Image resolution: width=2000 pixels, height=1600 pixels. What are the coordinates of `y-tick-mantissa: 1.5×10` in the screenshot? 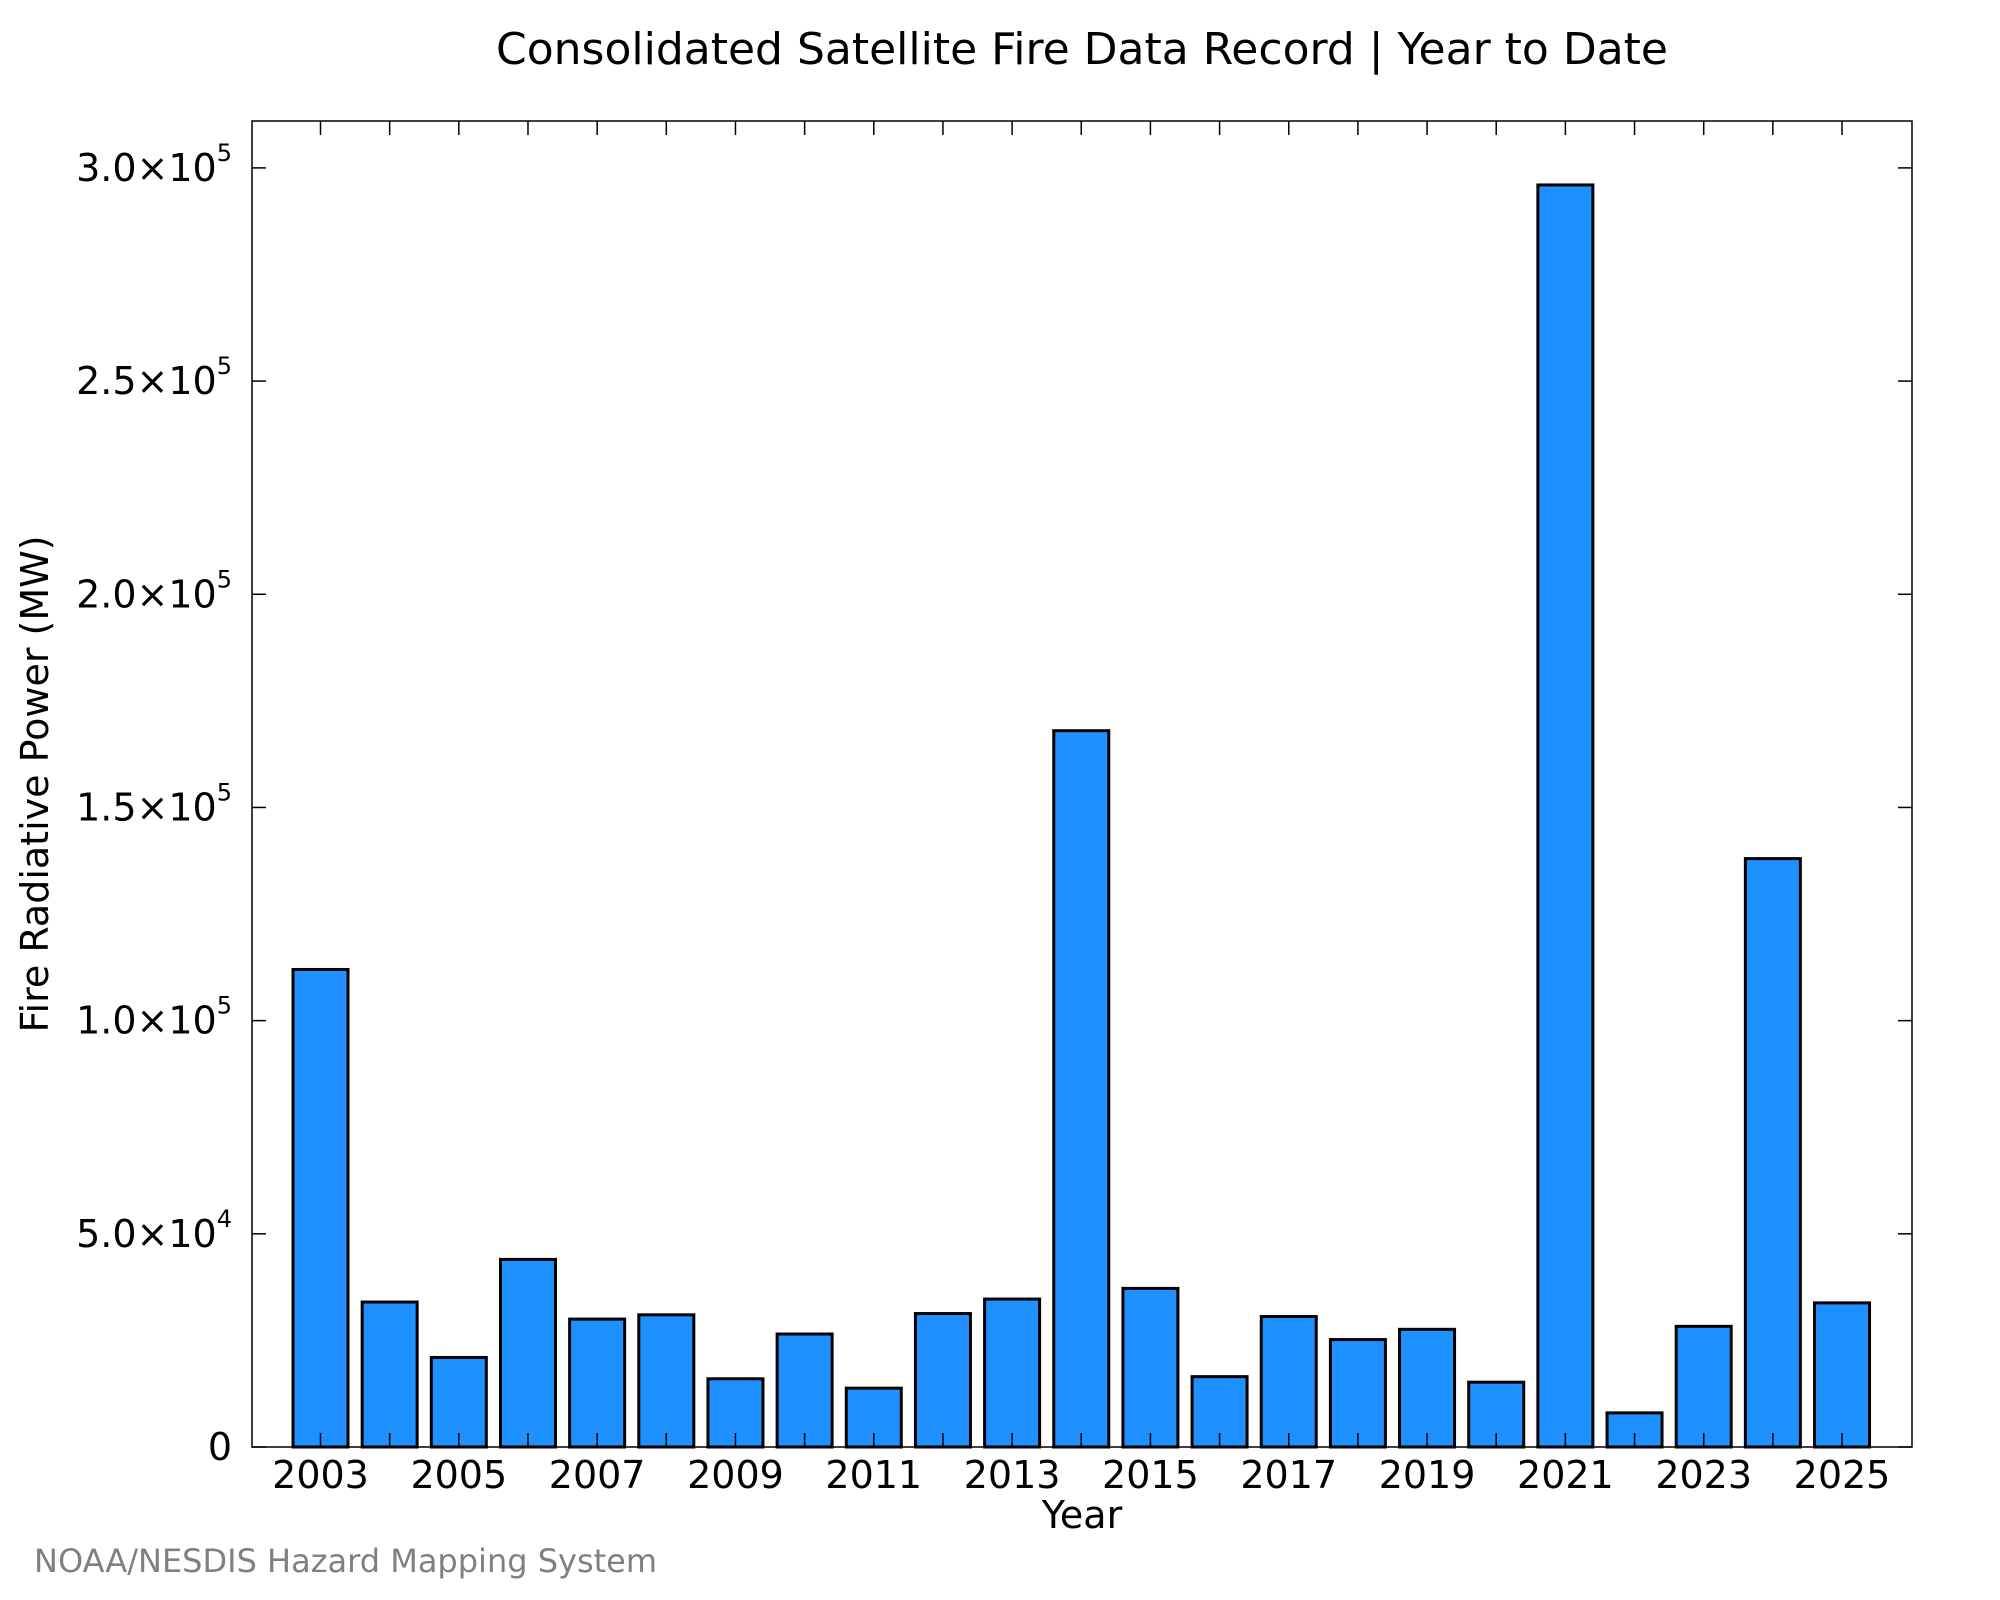 It's located at (146, 807).